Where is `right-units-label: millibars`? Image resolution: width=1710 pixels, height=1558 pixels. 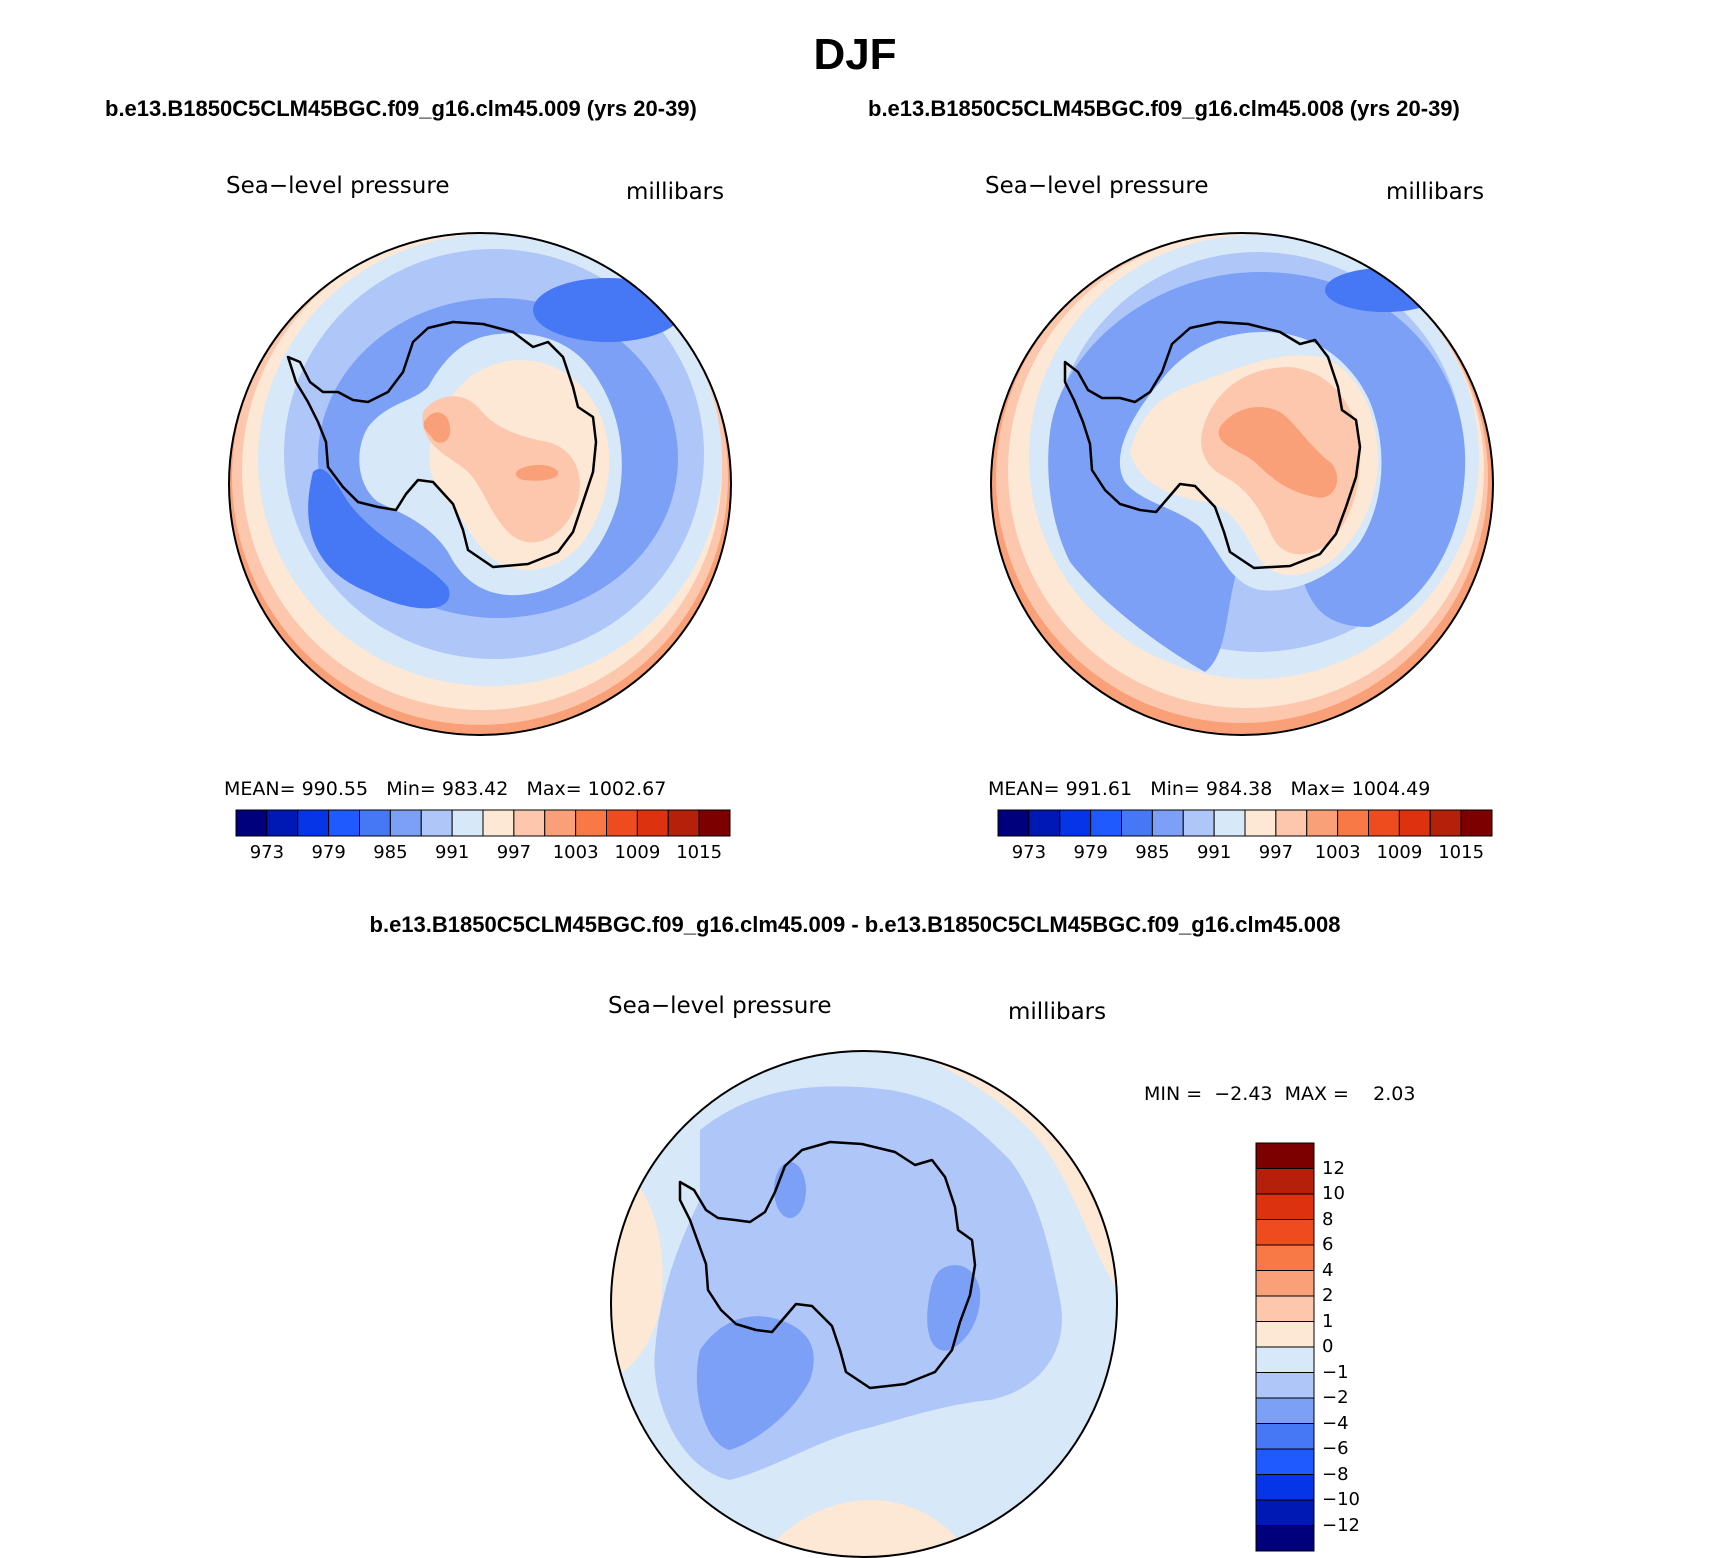
right-units-label: millibars is located at coordinates (1435, 192).